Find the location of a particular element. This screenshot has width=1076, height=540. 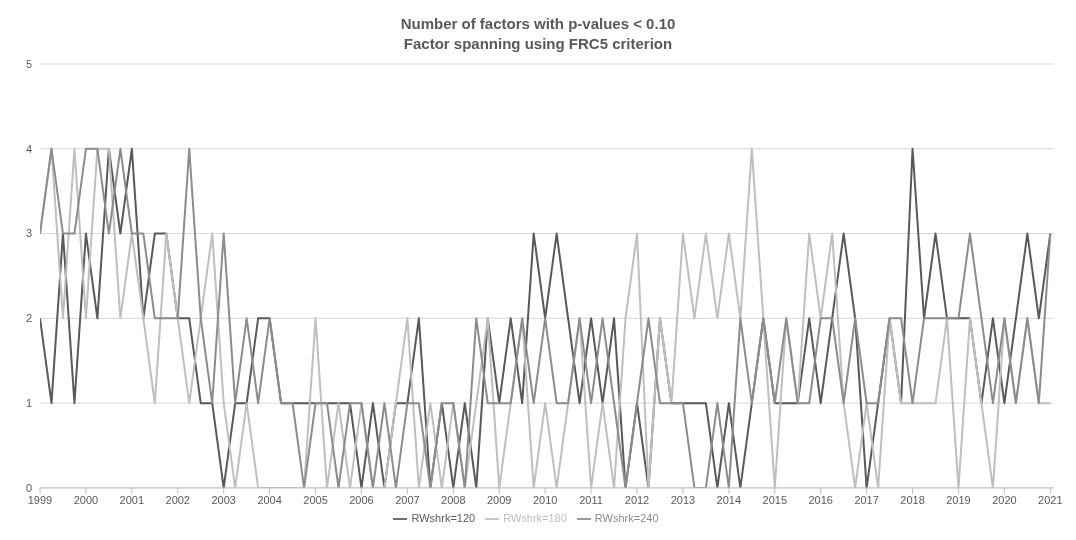

x-tick-label: 1999 is located at coordinates (40, 499).